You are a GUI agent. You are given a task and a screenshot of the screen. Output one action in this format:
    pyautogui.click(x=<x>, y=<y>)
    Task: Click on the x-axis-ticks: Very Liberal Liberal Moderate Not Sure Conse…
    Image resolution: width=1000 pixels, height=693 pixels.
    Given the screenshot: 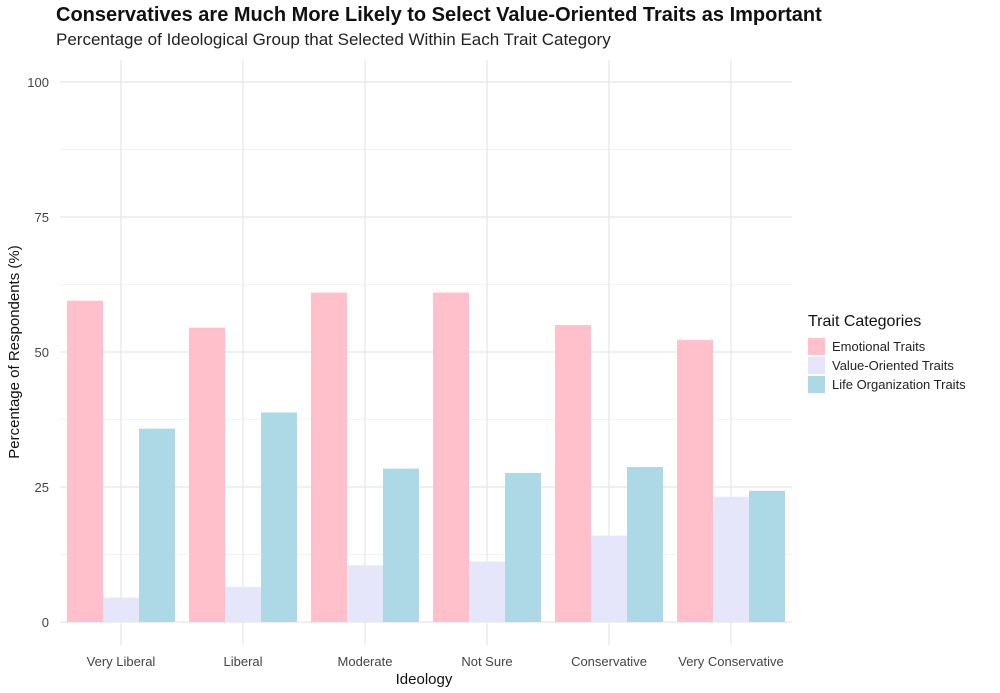 What is the action you would take?
    pyautogui.click(x=435, y=661)
    